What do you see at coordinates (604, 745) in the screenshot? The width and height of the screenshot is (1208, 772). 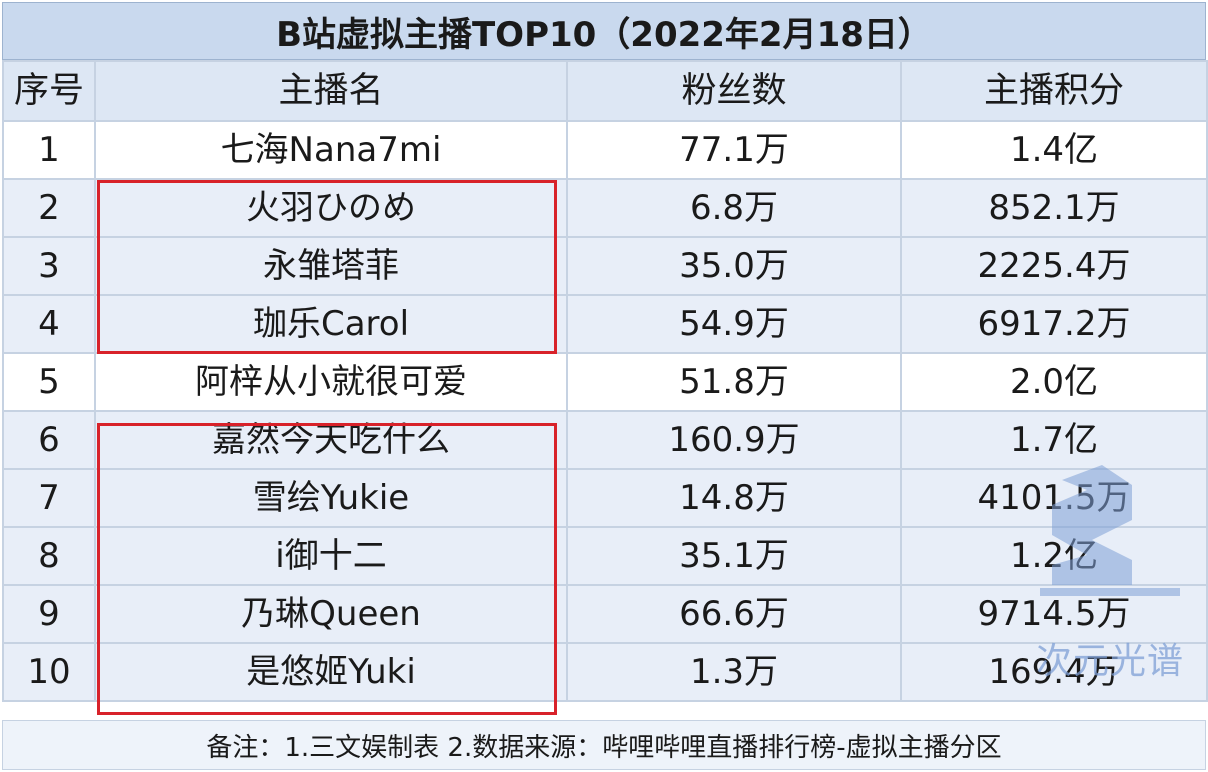 I see `table-footnote: 备注：1.三文娱制表 2.数据来源：哔哩哔哩直播排行榜-虚拟主播分区` at bounding box center [604, 745].